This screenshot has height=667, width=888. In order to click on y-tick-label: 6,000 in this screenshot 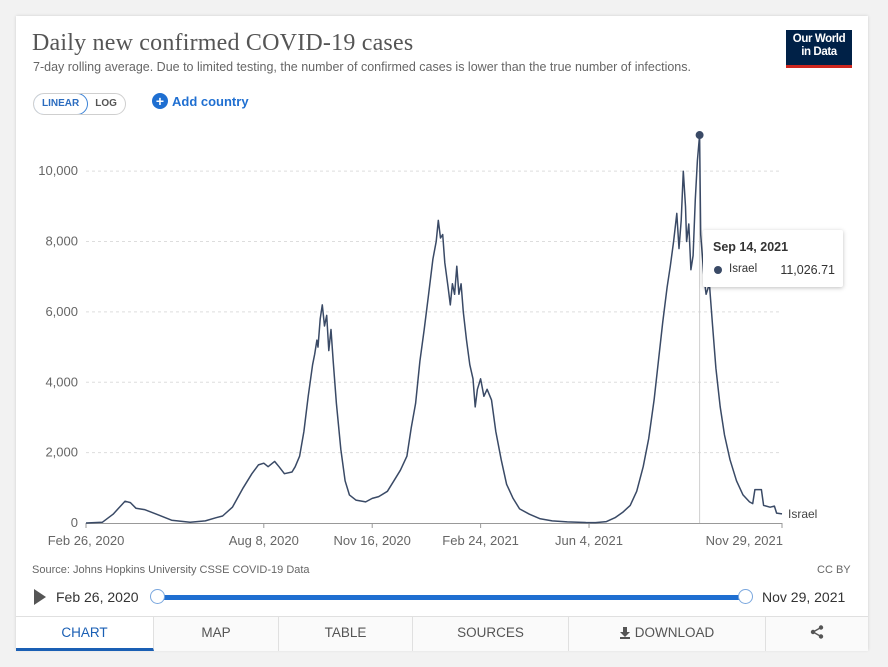, I will do `click(61, 311)`.